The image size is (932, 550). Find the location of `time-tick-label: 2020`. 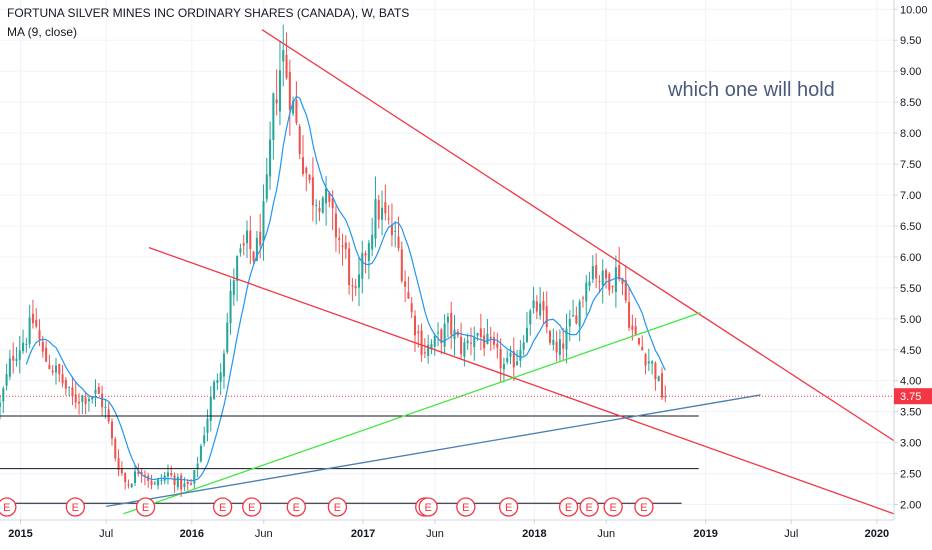

time-tick-label: 2020 is located at coordinates (877, 534).